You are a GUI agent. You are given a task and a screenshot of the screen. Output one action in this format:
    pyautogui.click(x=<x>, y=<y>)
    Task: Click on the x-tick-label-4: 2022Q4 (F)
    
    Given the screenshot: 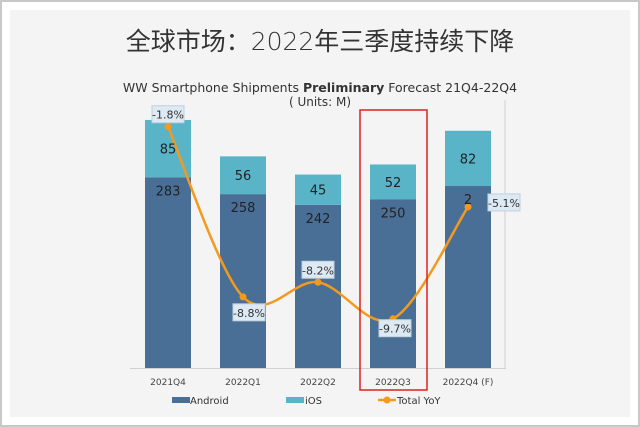 What is the action you would take?
    pyautogui.click(x=468, y=383)
    